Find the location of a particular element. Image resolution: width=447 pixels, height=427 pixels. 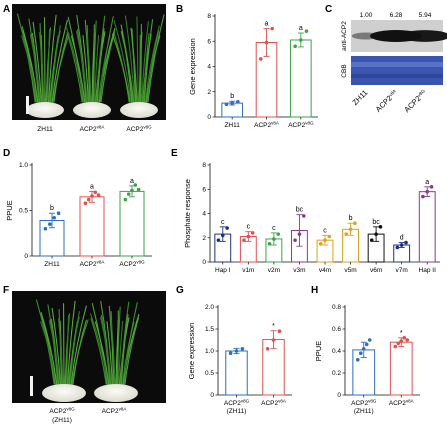

label-base: v7m is located at coordinates (402, 270).